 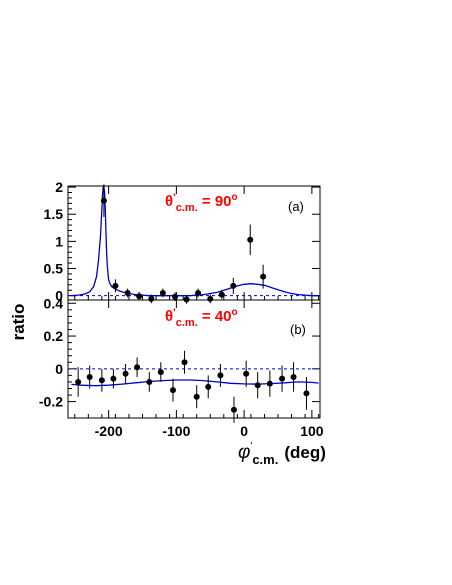 I want to click on panel-b-ytick-label: 0, so click(x=59, y=369).